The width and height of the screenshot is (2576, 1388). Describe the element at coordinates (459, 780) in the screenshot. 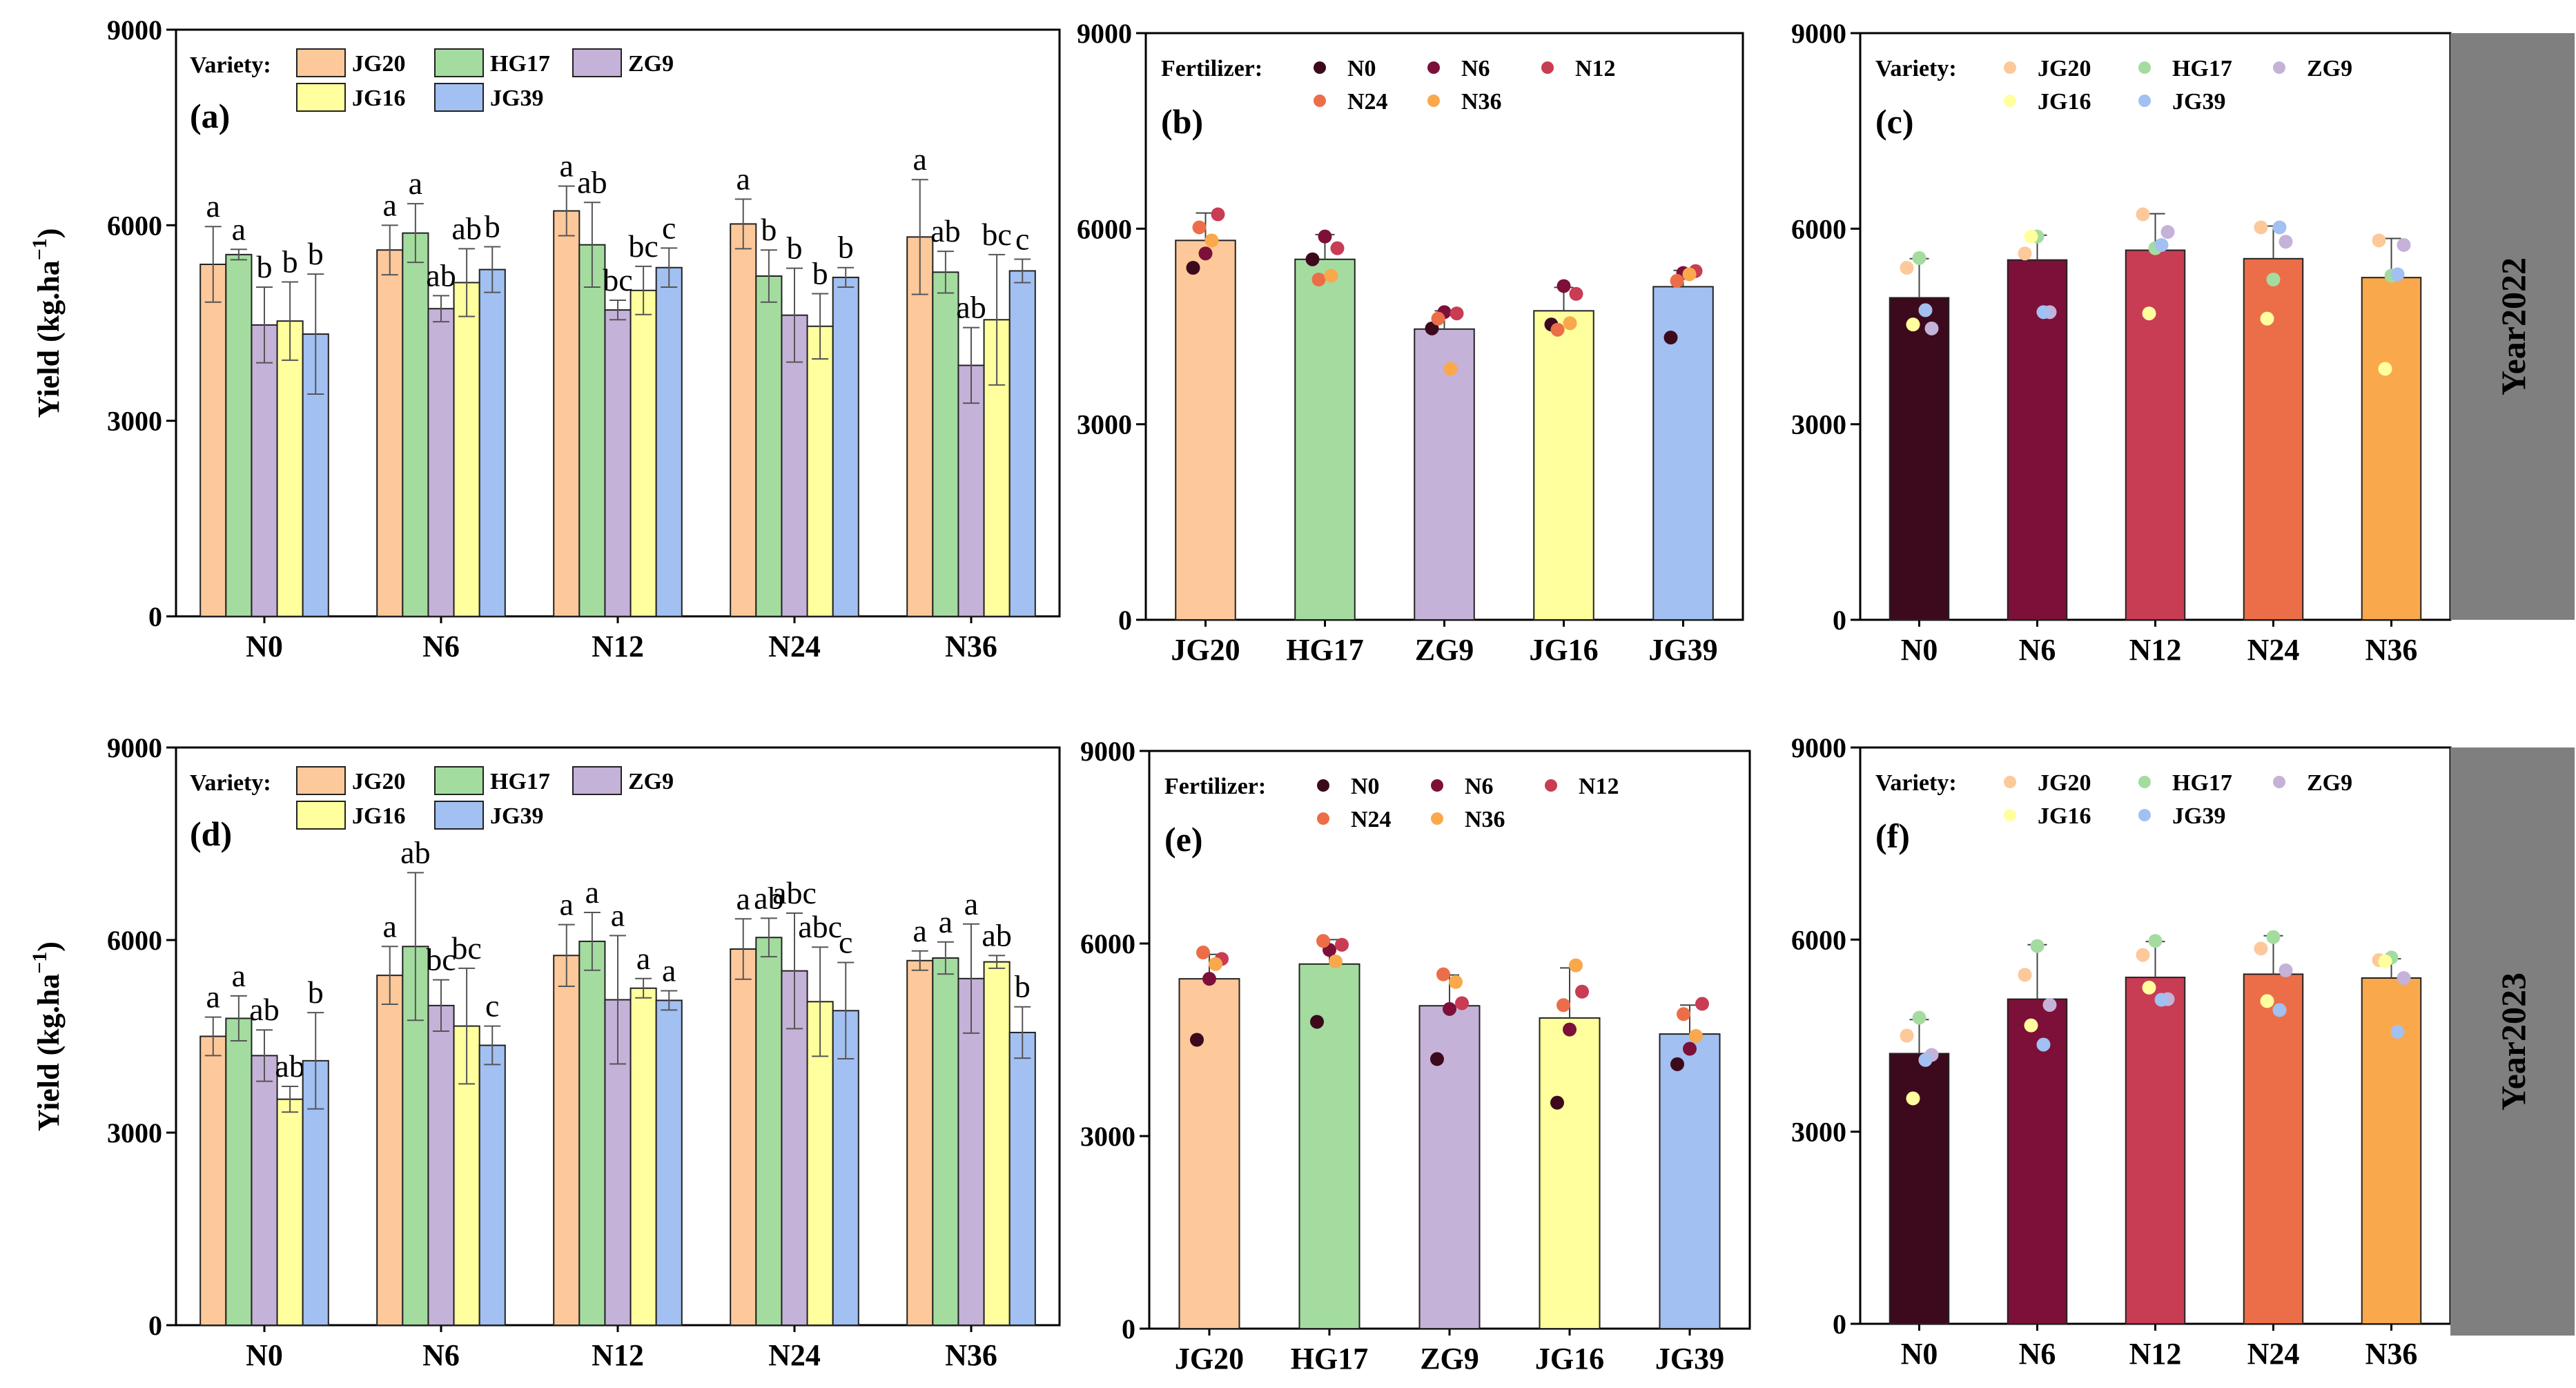

I see `legend-swatch-HG17` at that location.